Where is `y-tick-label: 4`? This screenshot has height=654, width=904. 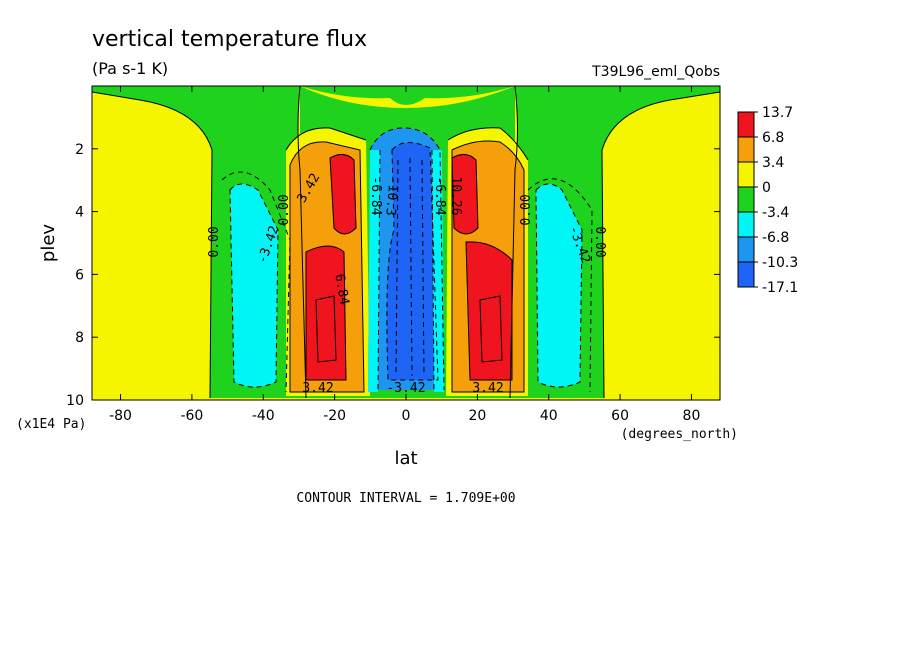
y-tick-label: 4 is located at coordinates (79, 213).